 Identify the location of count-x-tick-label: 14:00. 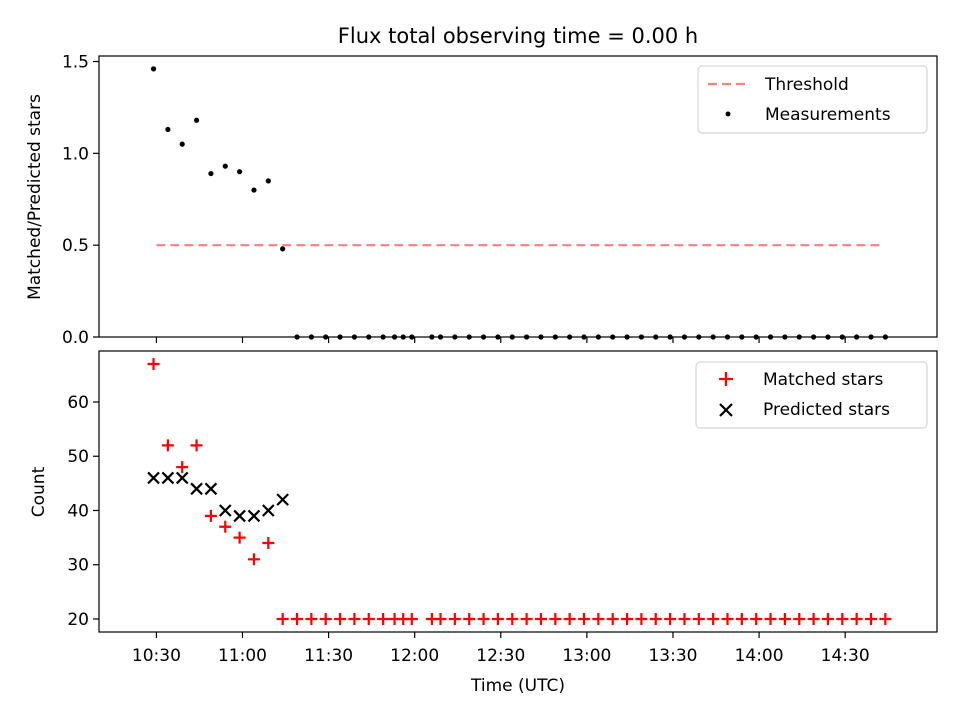
(759, 656).